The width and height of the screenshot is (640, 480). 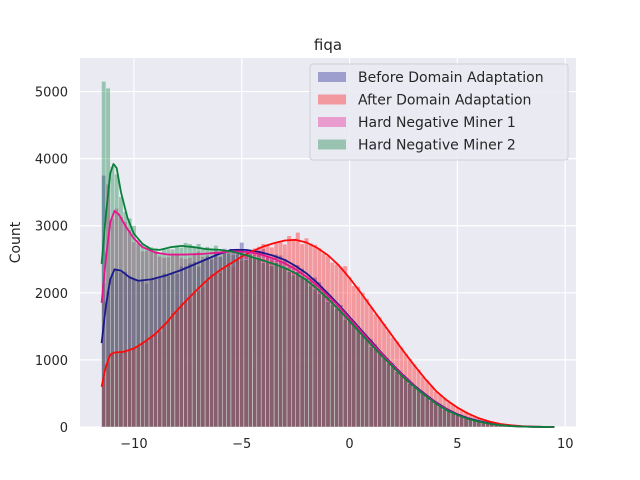 I want to click on legend-label: Before Domain Adaptation, so click(x=451, y=78).